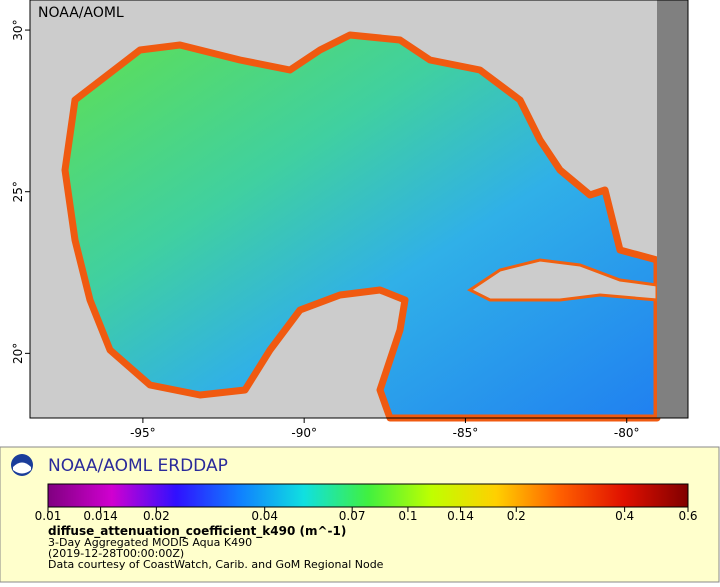  Describe the element at coordinates (116, 553) in the screenshot. I see `legend-line: (2019-12-28T00:00:00Z)` at that location.